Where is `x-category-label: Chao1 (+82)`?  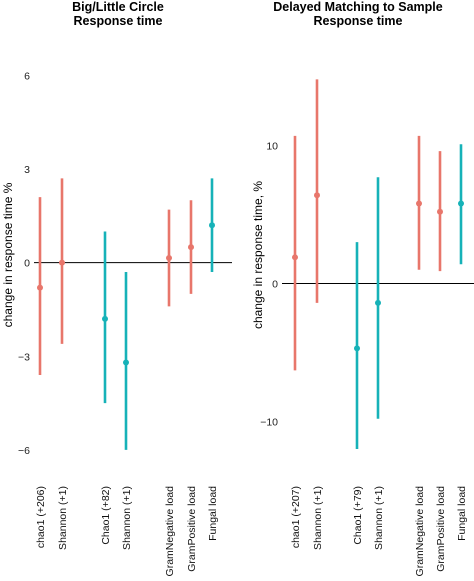 x-category-label: Chao1 (+82) is located at coordinates (106, 515).